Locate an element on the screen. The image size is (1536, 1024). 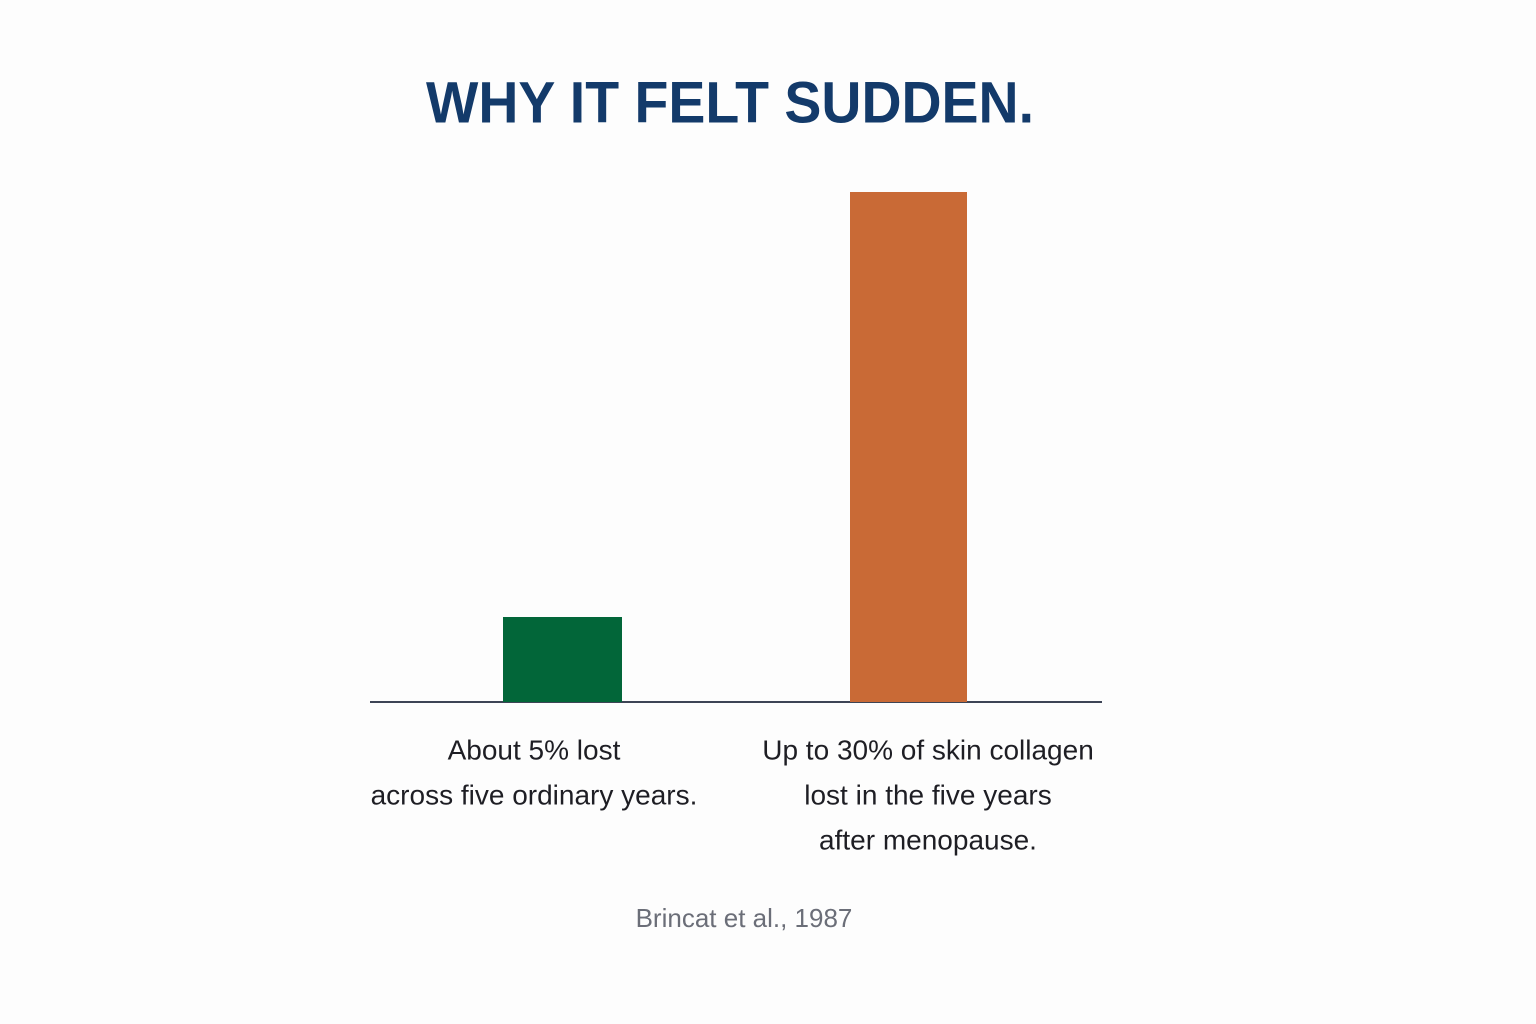
category-label: About 5% lost is located at coordinates (534, 749).